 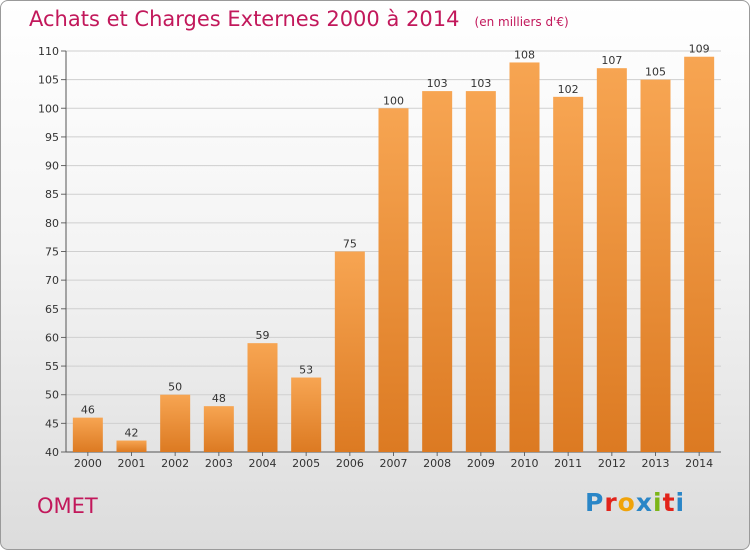 I want to click on data-label: 50, so click(x=175, y=387).